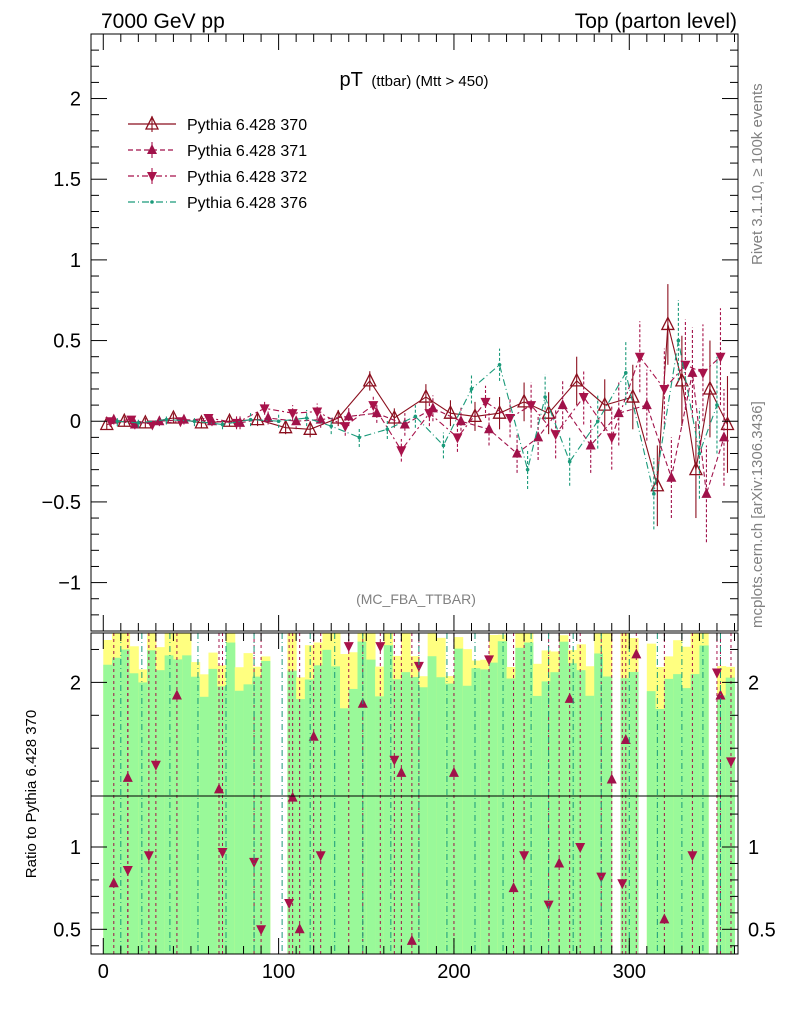  I want to click on y-tick-label: −0.5, so click(61, 503).